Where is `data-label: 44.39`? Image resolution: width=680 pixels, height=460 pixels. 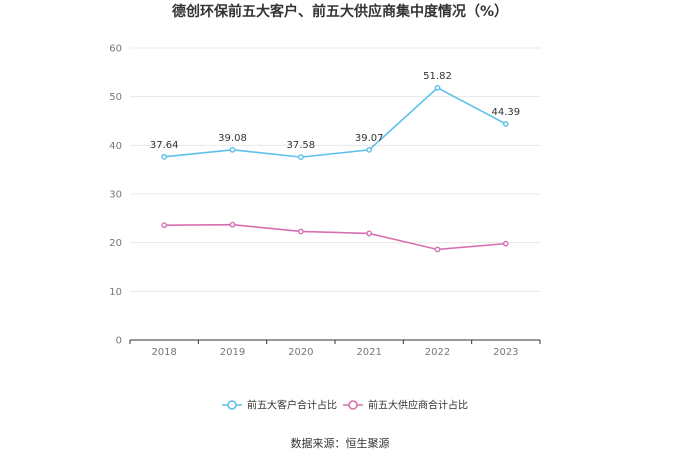 data-label: 44.39 is located at coordinates (506, 112).